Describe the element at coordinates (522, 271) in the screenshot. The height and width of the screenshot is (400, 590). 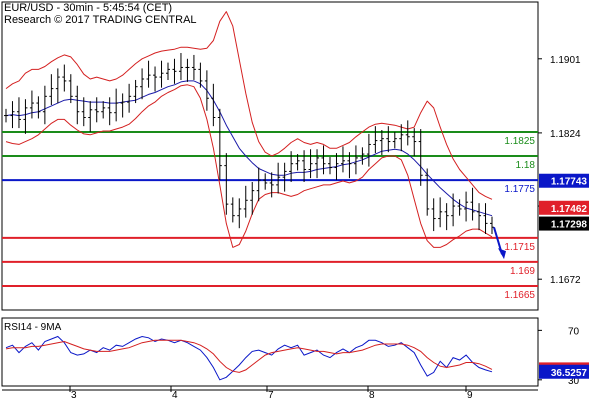
I see `level-label-support: 1.169` at that location.